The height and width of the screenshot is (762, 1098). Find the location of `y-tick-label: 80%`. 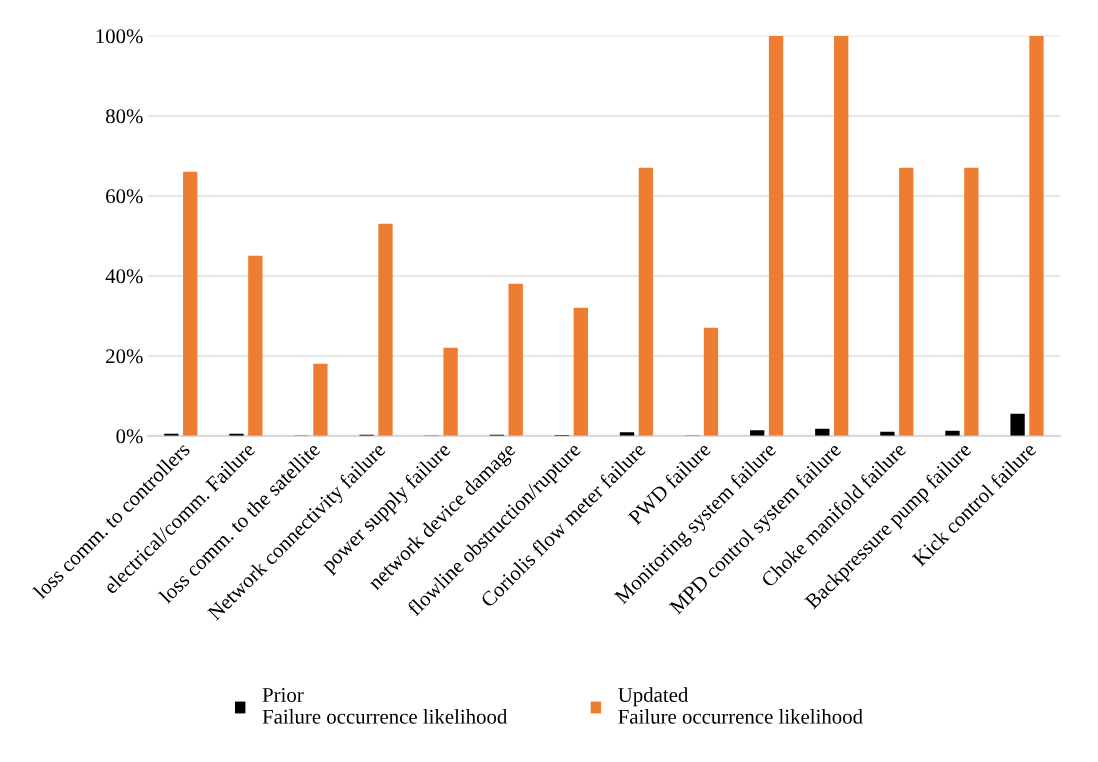

y-tick-label: 80% is located at coordinates (124, 116).